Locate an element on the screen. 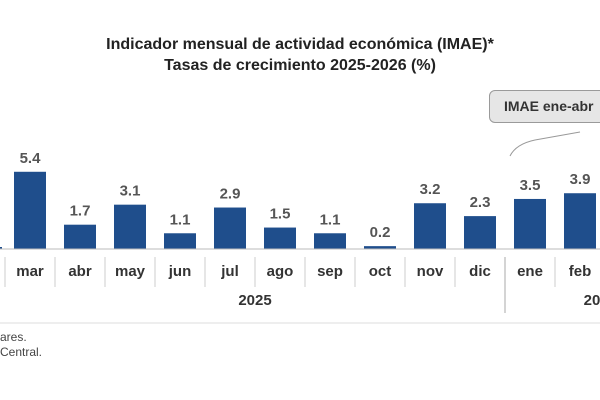 Image resolution: width=600 pixels, height=400 pixels. data-label: 1.7 is located at coordinates (80, 211).